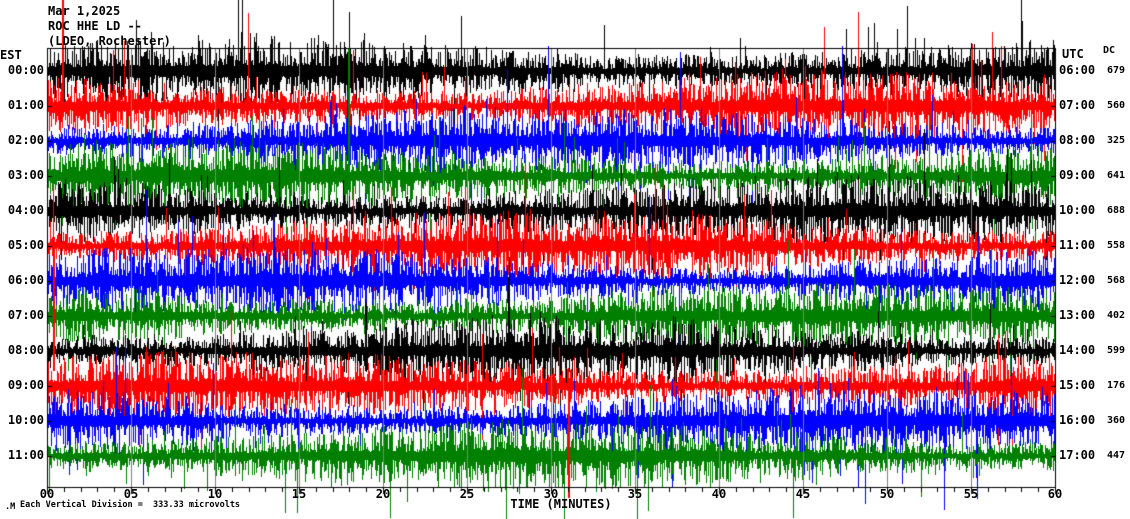 The width and height of the screenshot is (1130, 519). I want to click on x-tick-label-9: 45, so click(803, 494).